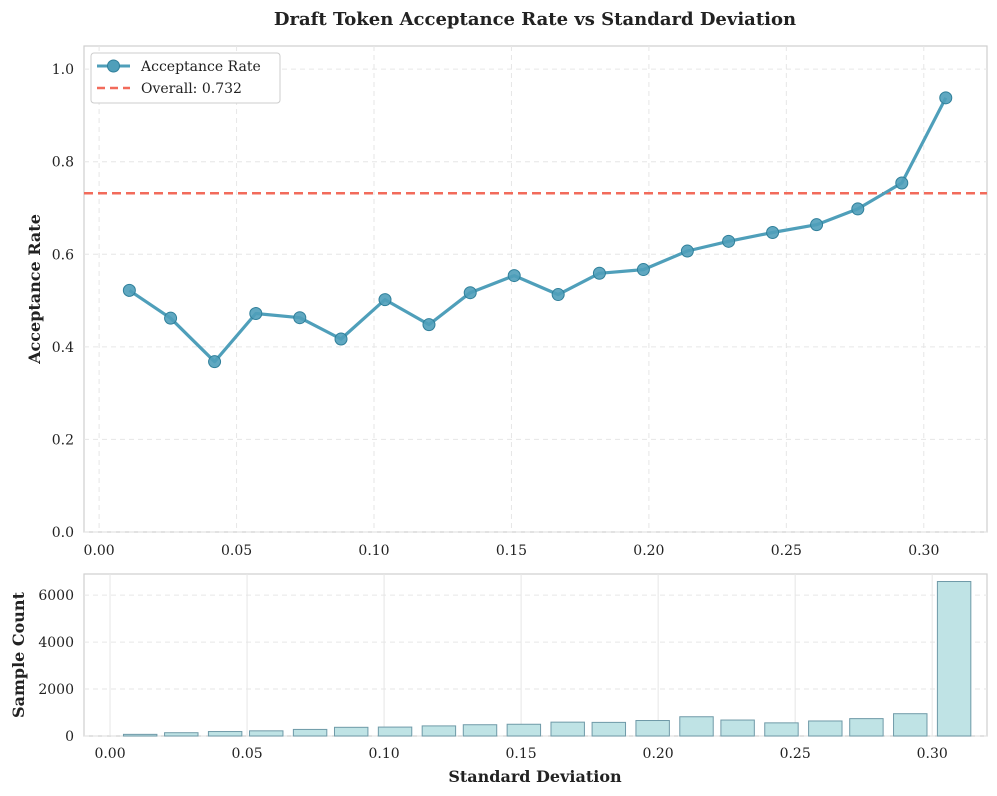  Describe the element at coordinates (786, 551) in the screenshot. I see `top-x-tick-label: 0.25` at that location.